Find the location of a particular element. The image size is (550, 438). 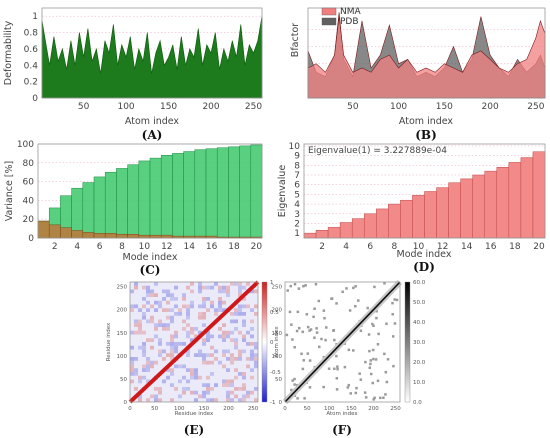

panel-label-e: (E) is located at coordinates (194, 430).